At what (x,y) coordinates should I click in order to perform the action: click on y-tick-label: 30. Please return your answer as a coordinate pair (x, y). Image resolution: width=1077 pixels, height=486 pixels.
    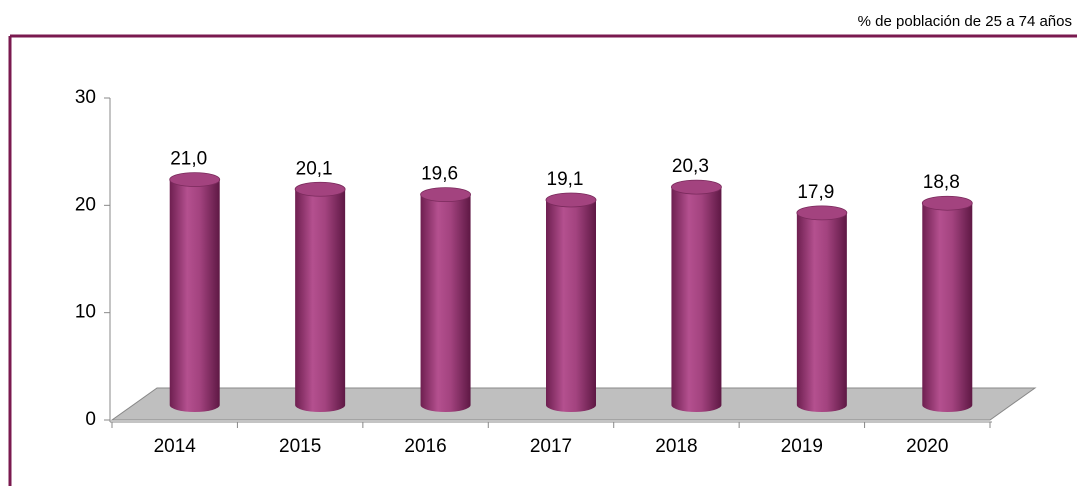
    Looking at the image, I should click on (85, 97).